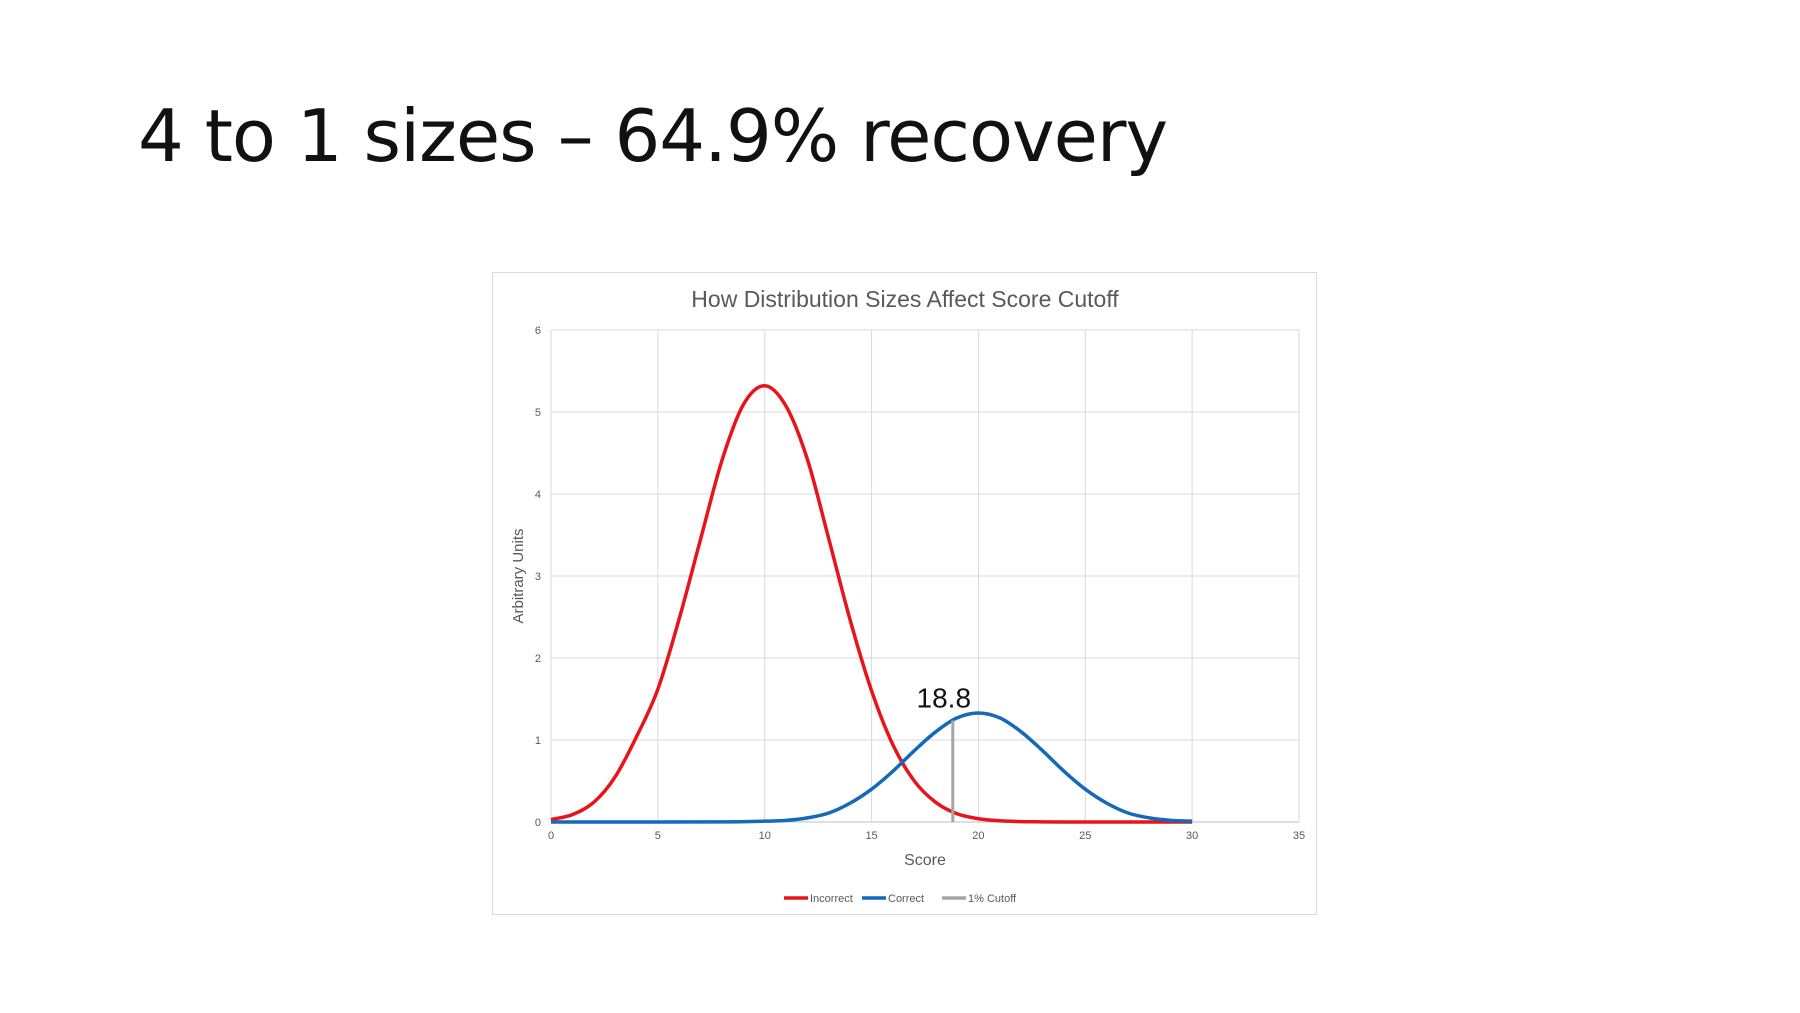  What do you see at coordinates (1085, 836) in the screenshot?
I see `x-tick-label: 25` at bounding box center [1085, 836].